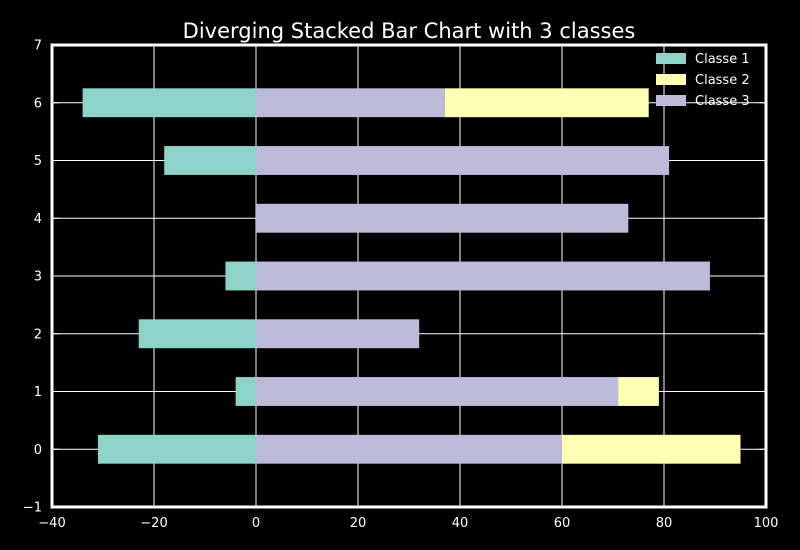 The width and height of the screenshot is (800, 550). I want to click on legend-label: Classe 1, so click(722, 59).